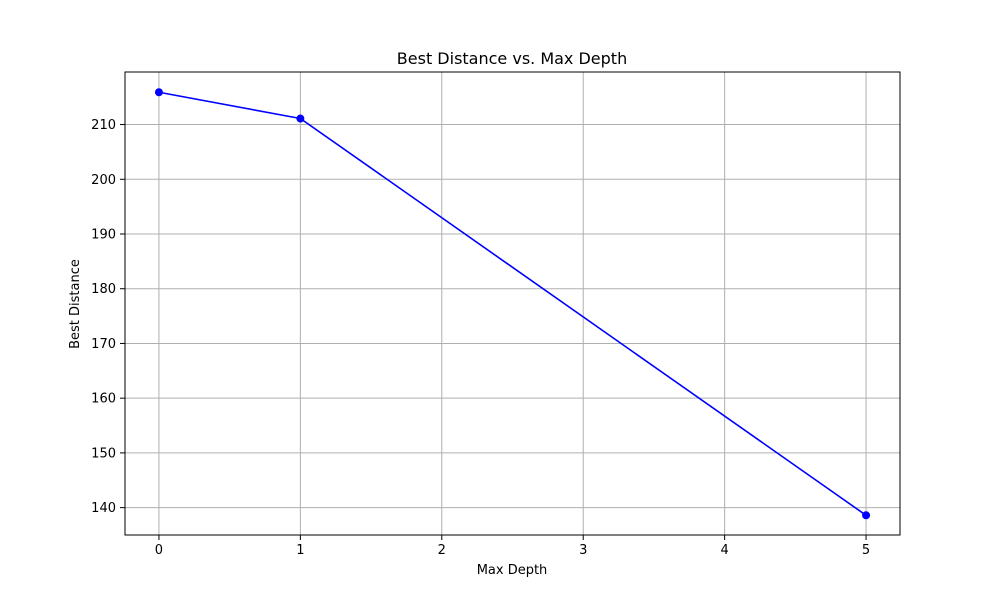  Describe the element at coordinates (866, 550) in the screenshot. I see `x-tick-label: 5` at that location.